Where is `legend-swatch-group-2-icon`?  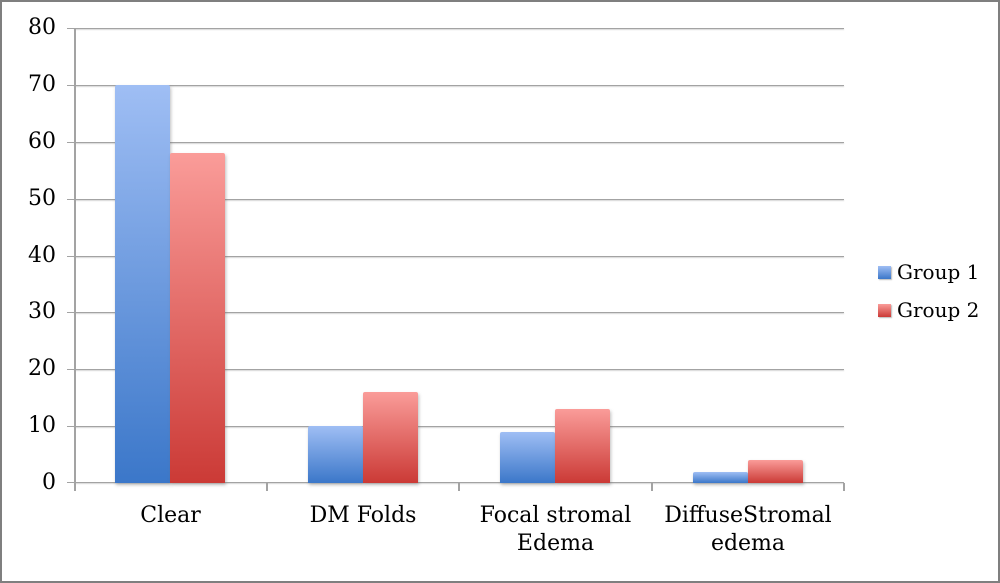 legend-swatch-group-2-icon is located at coordinates (884, 310).